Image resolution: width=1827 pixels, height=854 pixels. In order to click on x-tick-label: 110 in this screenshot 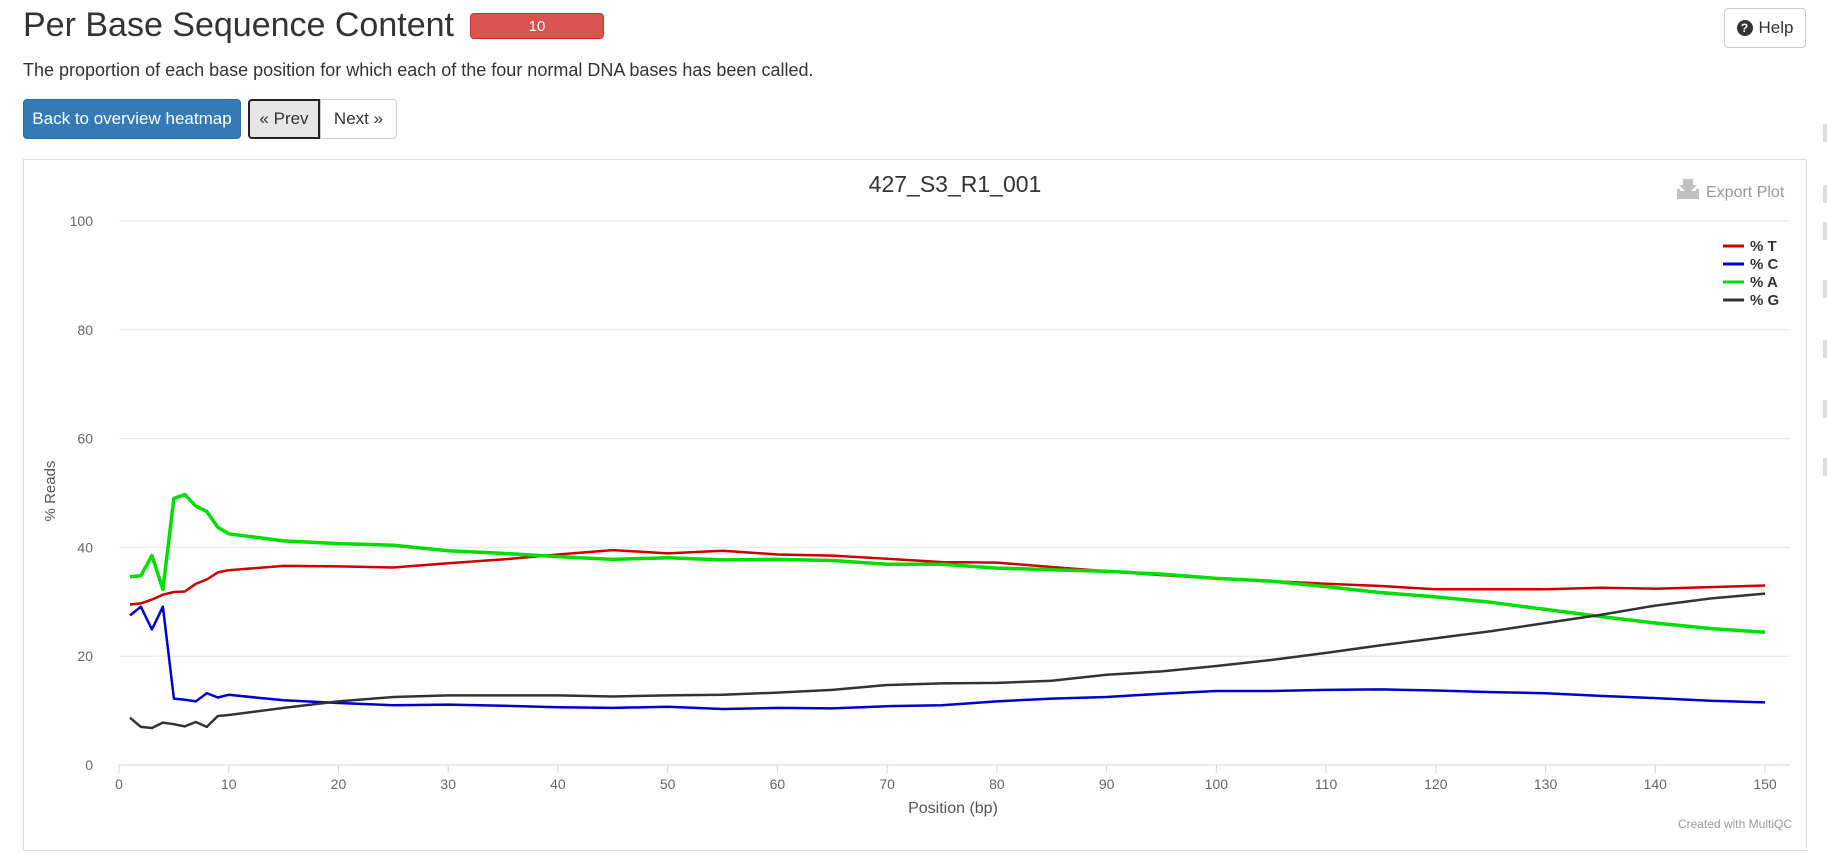, I will do `click(1326, 784)`.